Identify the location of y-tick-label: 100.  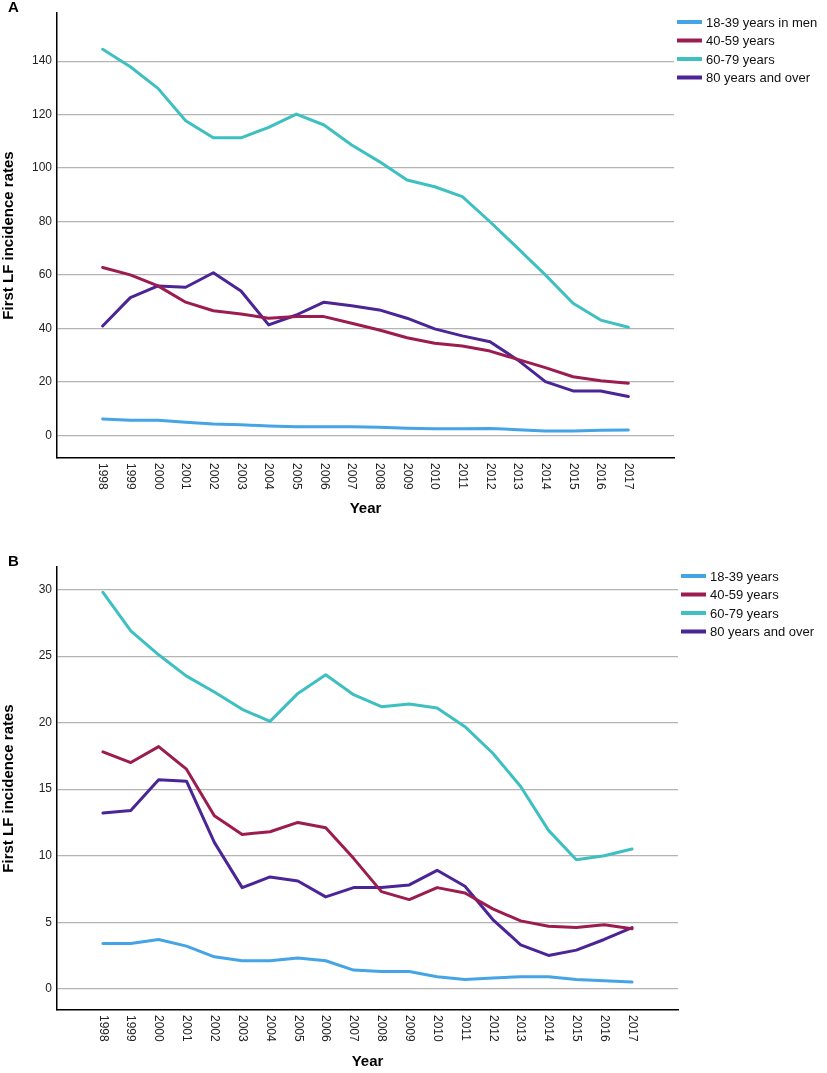
(42, 167).